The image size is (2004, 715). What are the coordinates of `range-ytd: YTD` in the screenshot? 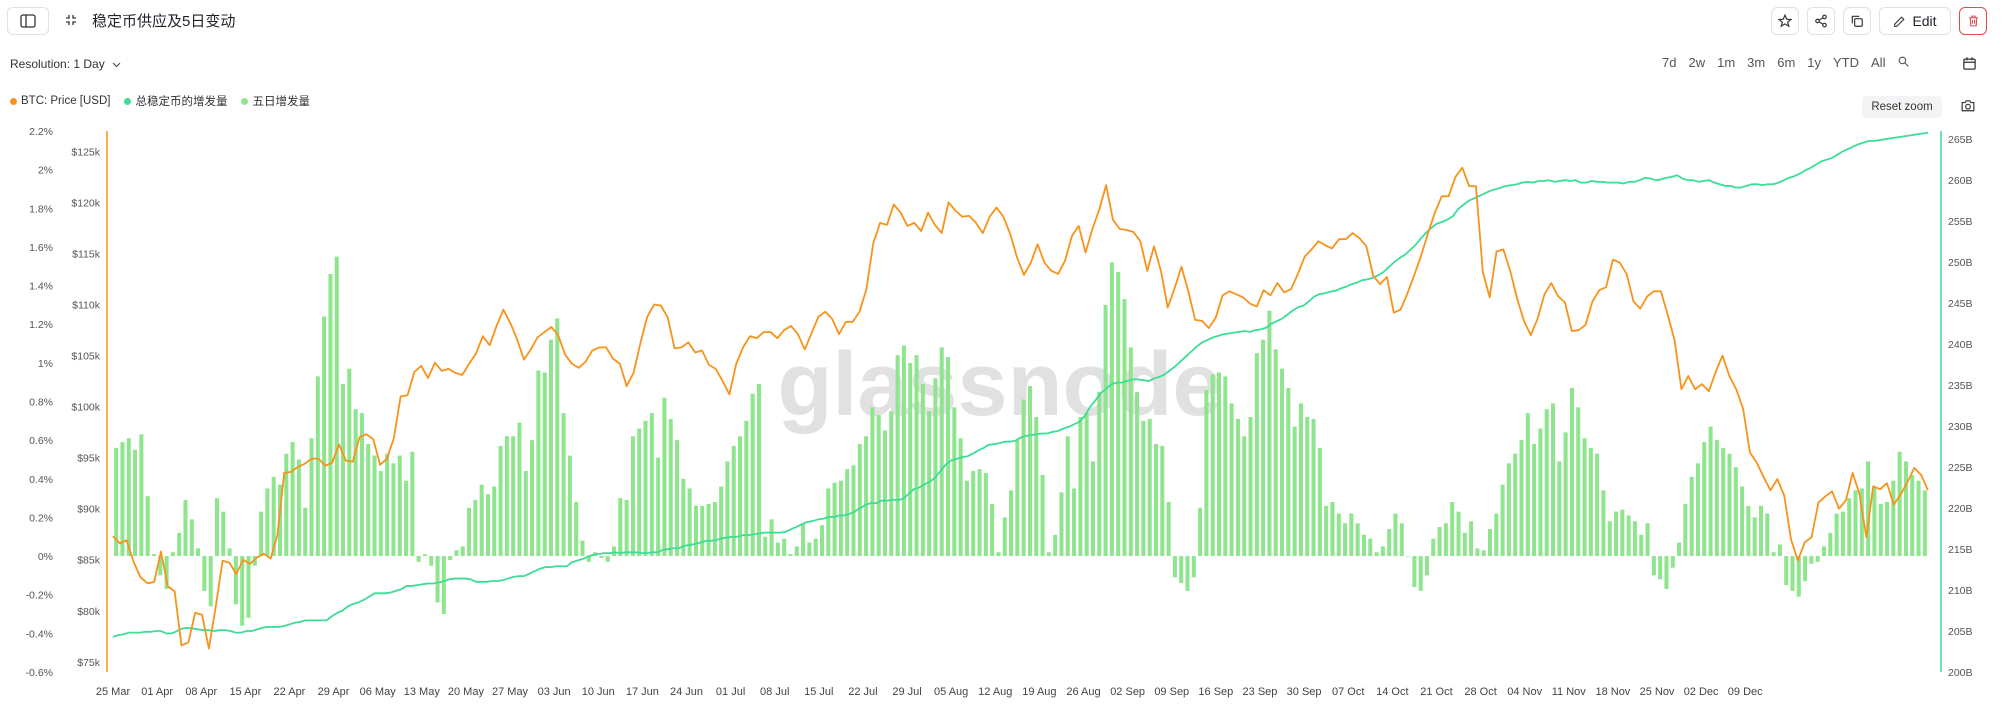 It's located at (1846, 62).